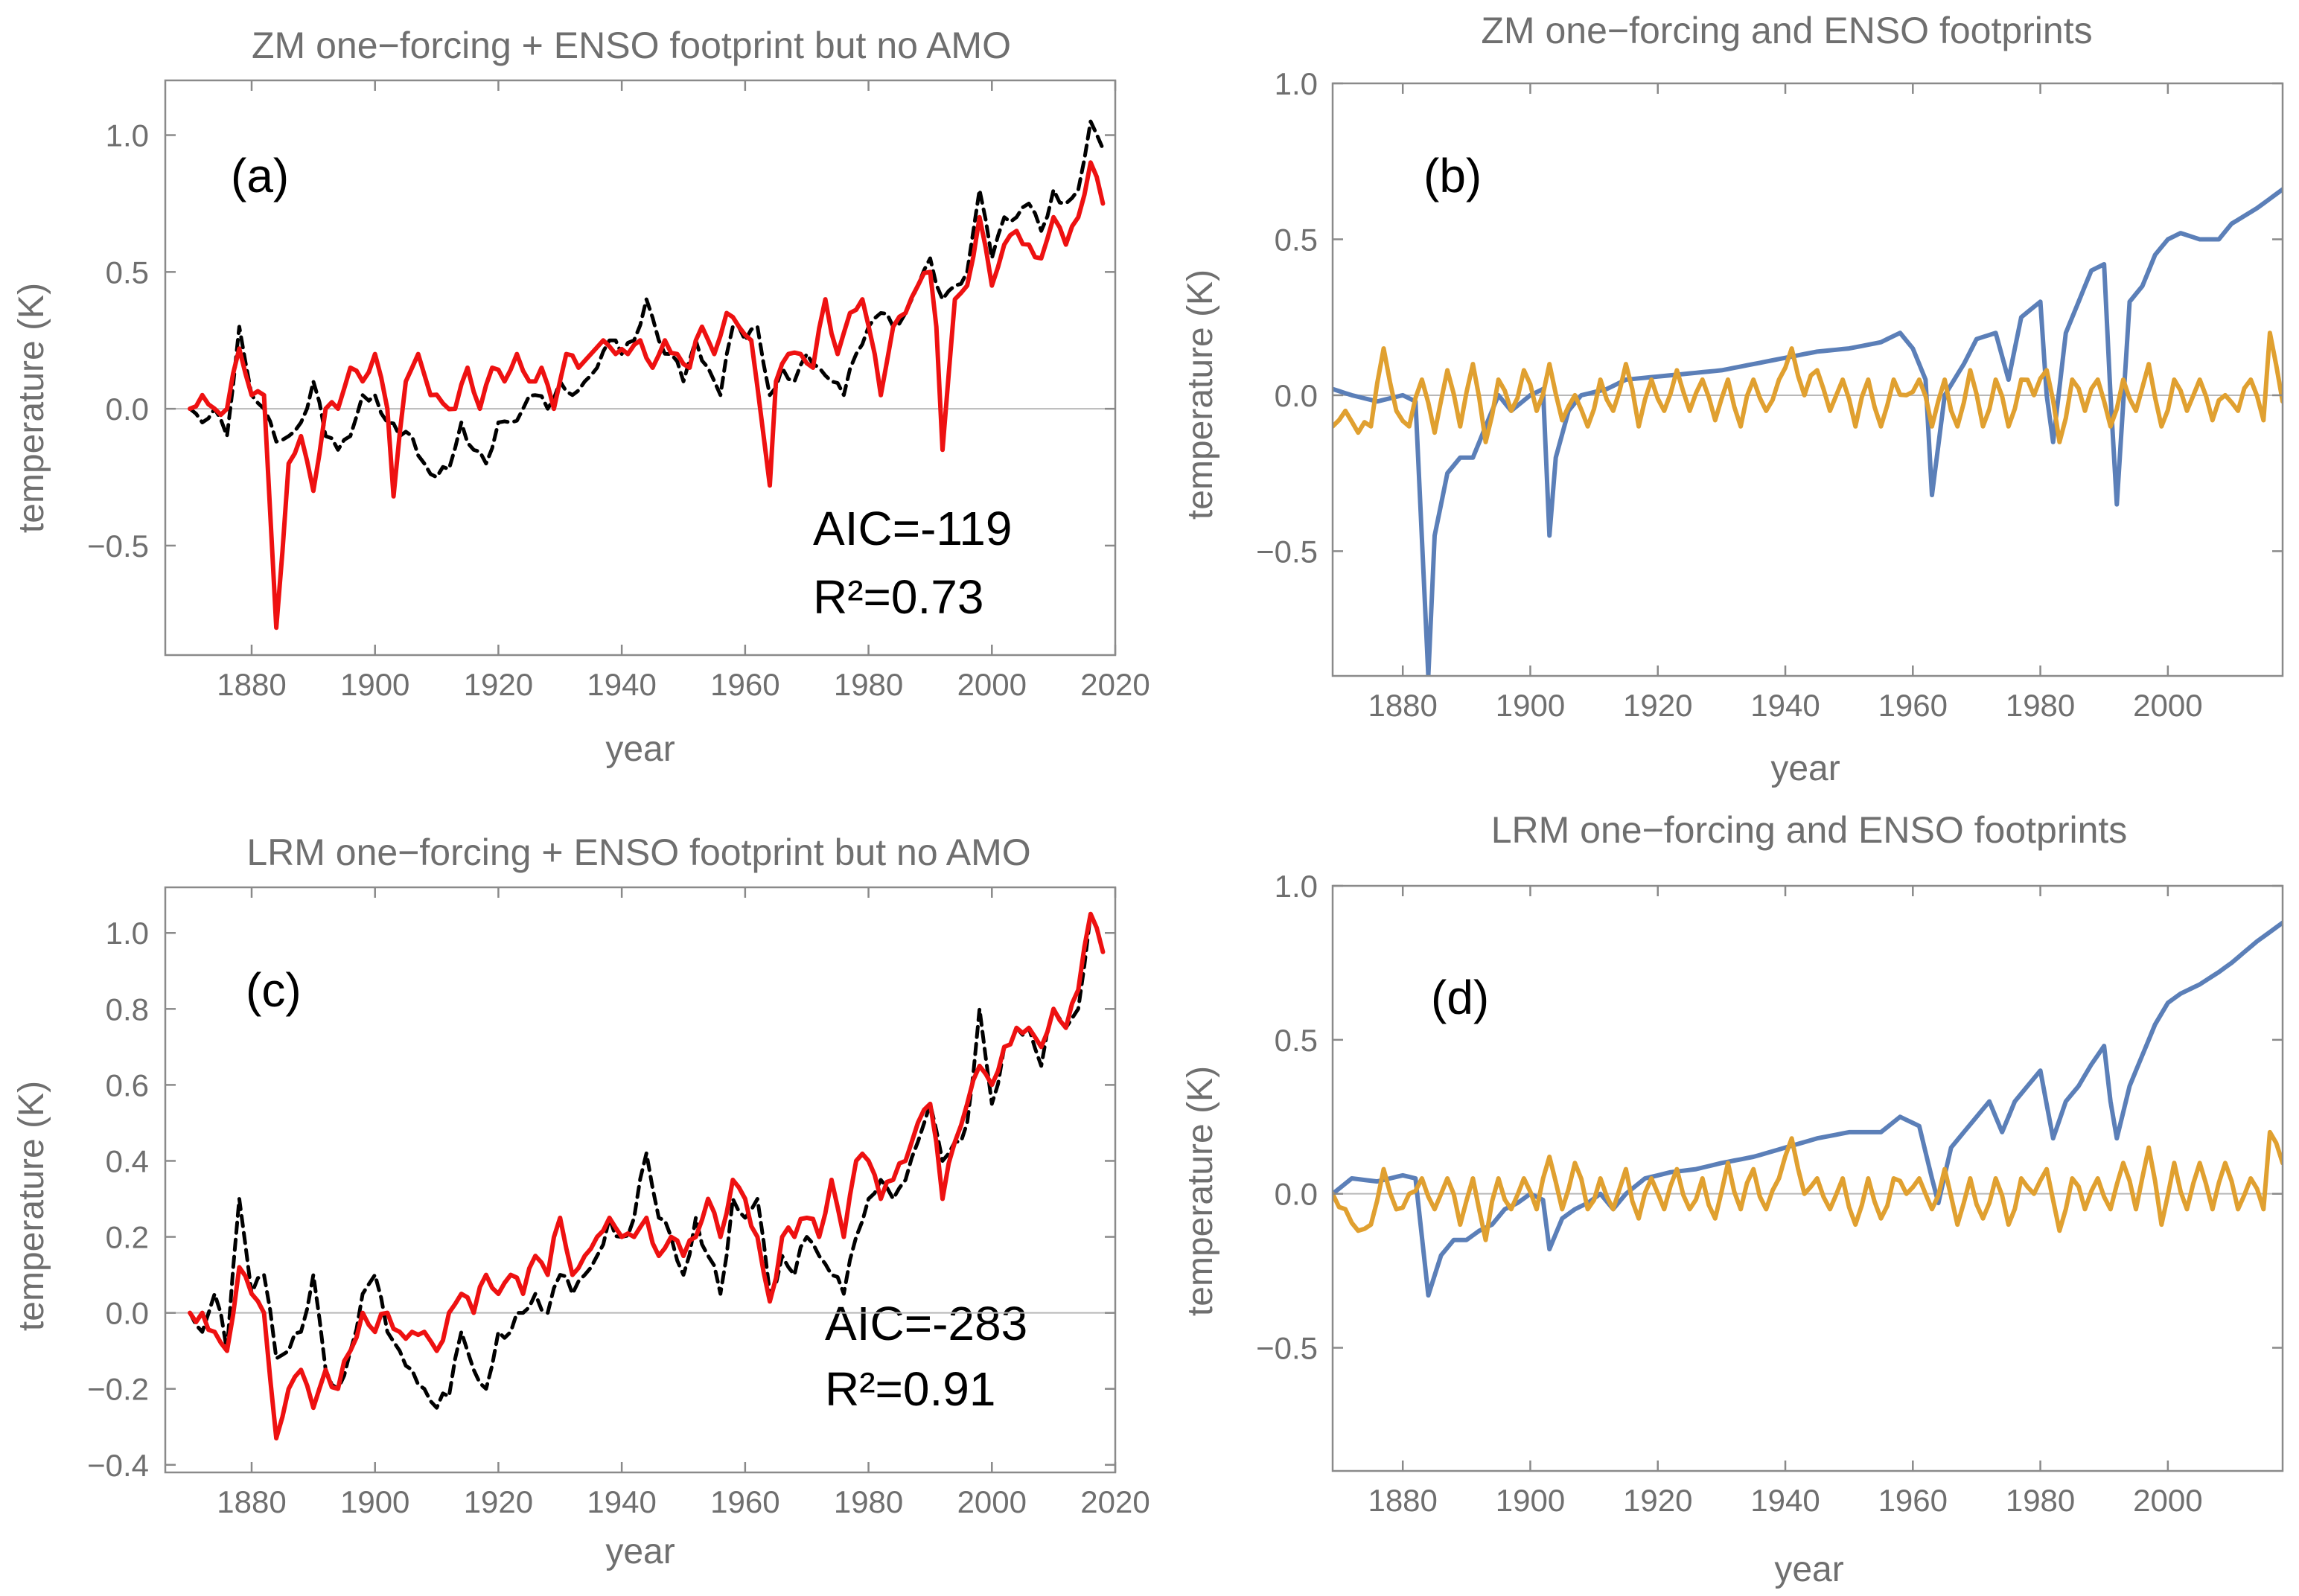 This screenshot has width=2299, height=1596. Describe the element at coordinates (2040, 705) in the screenshot. I see `panel-b-xtick-label: 1980` at that location.